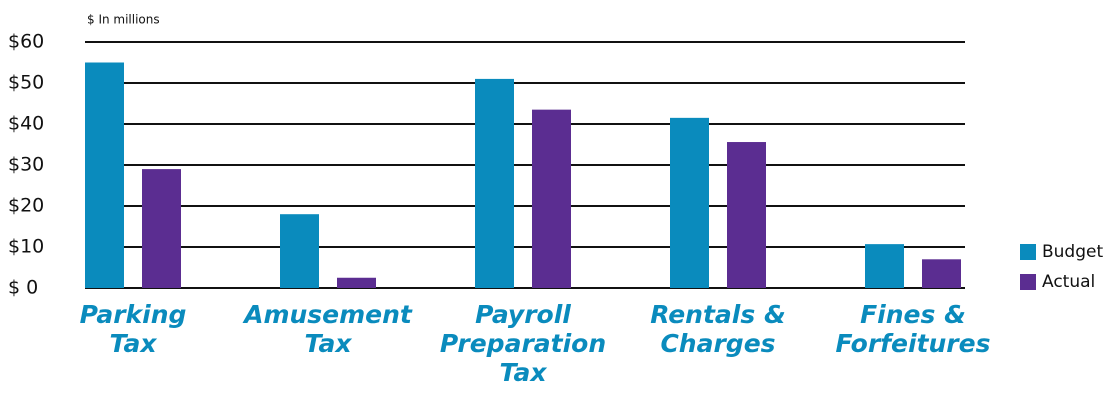 The height and width of the screenshot is (417, 1116). What do you see at coordinates (1072, 252) in the screenshot?
I see `legend-label: Budget` at bounding box center [1072, 252].